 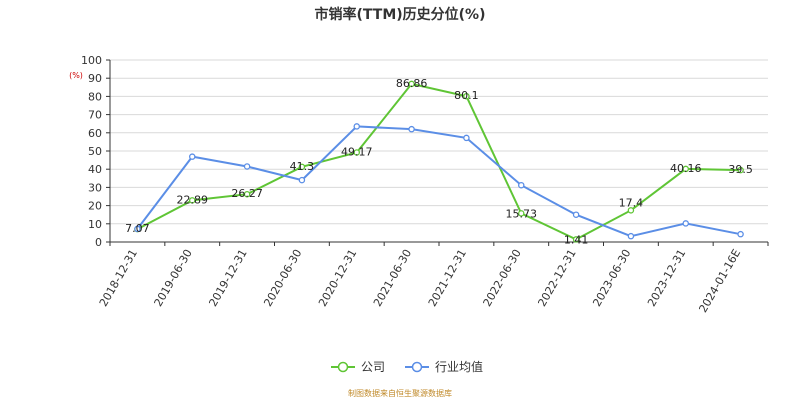 I want to click on chart-title: 市销率(TTM)历史分位(%), so click(x=400, y=14).